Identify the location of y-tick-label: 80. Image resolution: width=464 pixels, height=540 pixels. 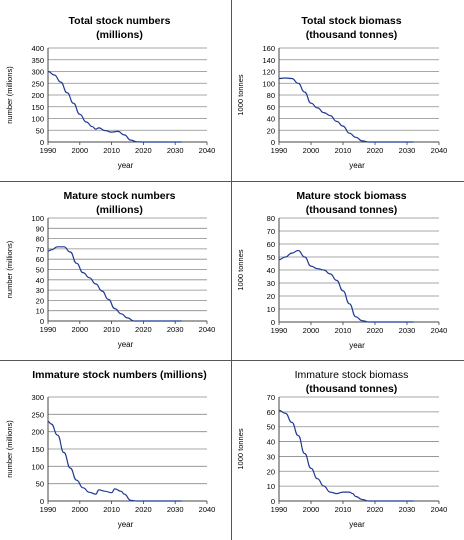
(271, 95).